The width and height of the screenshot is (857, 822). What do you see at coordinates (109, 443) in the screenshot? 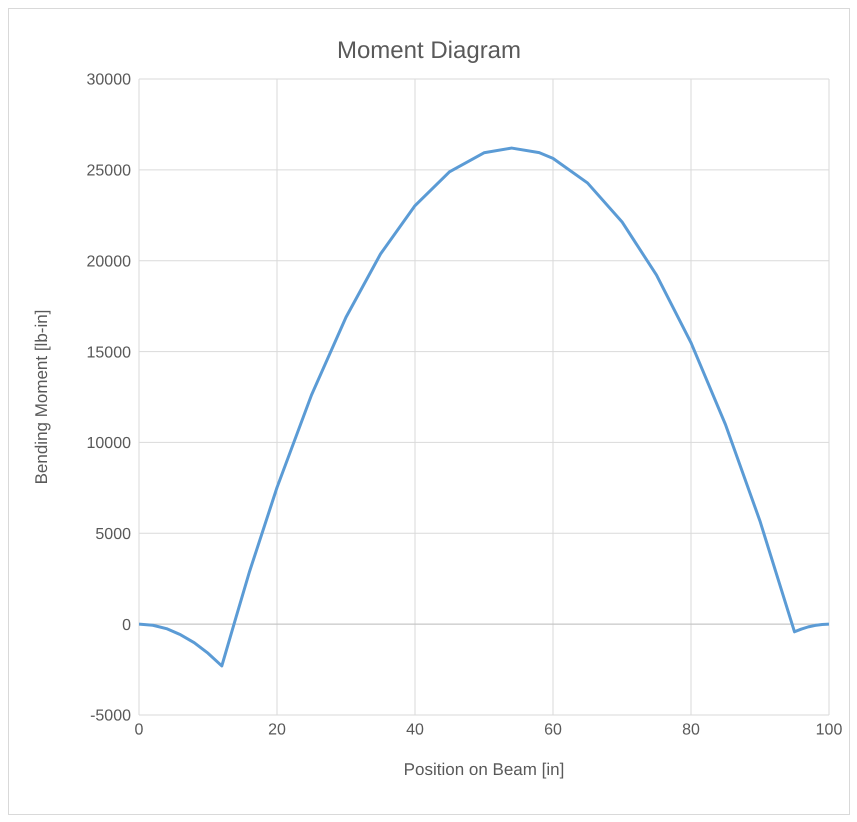
I see `y-tick-label: 10000` at bounding box center [109, 443].